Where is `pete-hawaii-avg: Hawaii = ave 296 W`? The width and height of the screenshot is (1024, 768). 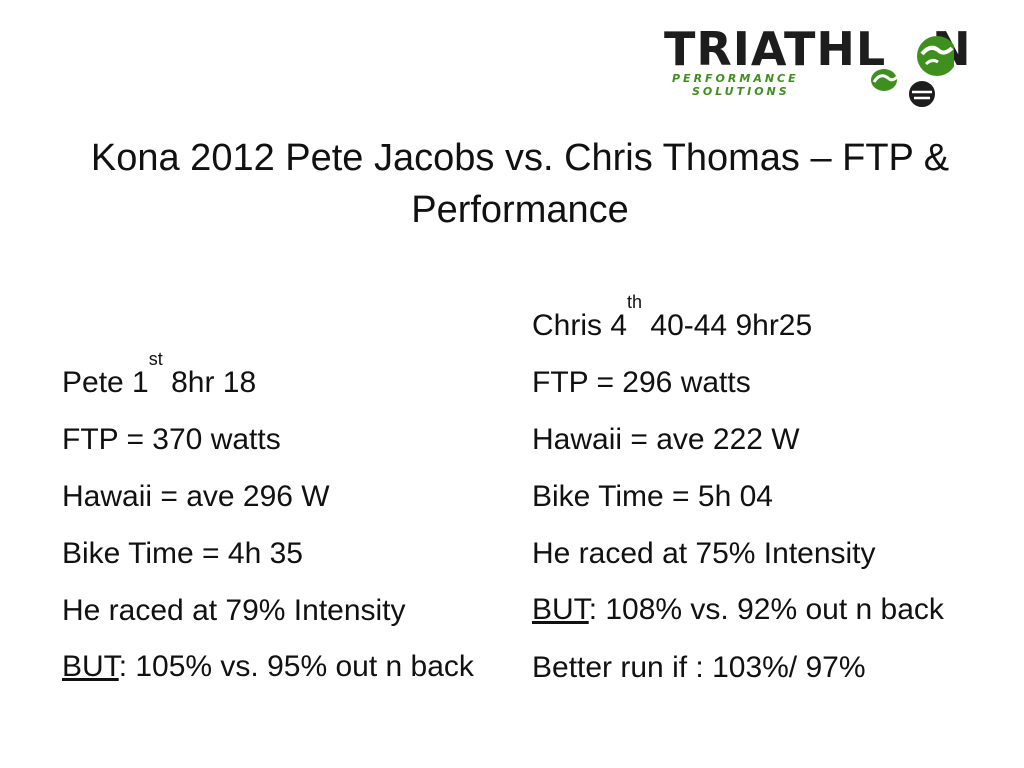 pete-hawaii-avg: Hawaii = ave 296 W is located at coordinates (196, 496).